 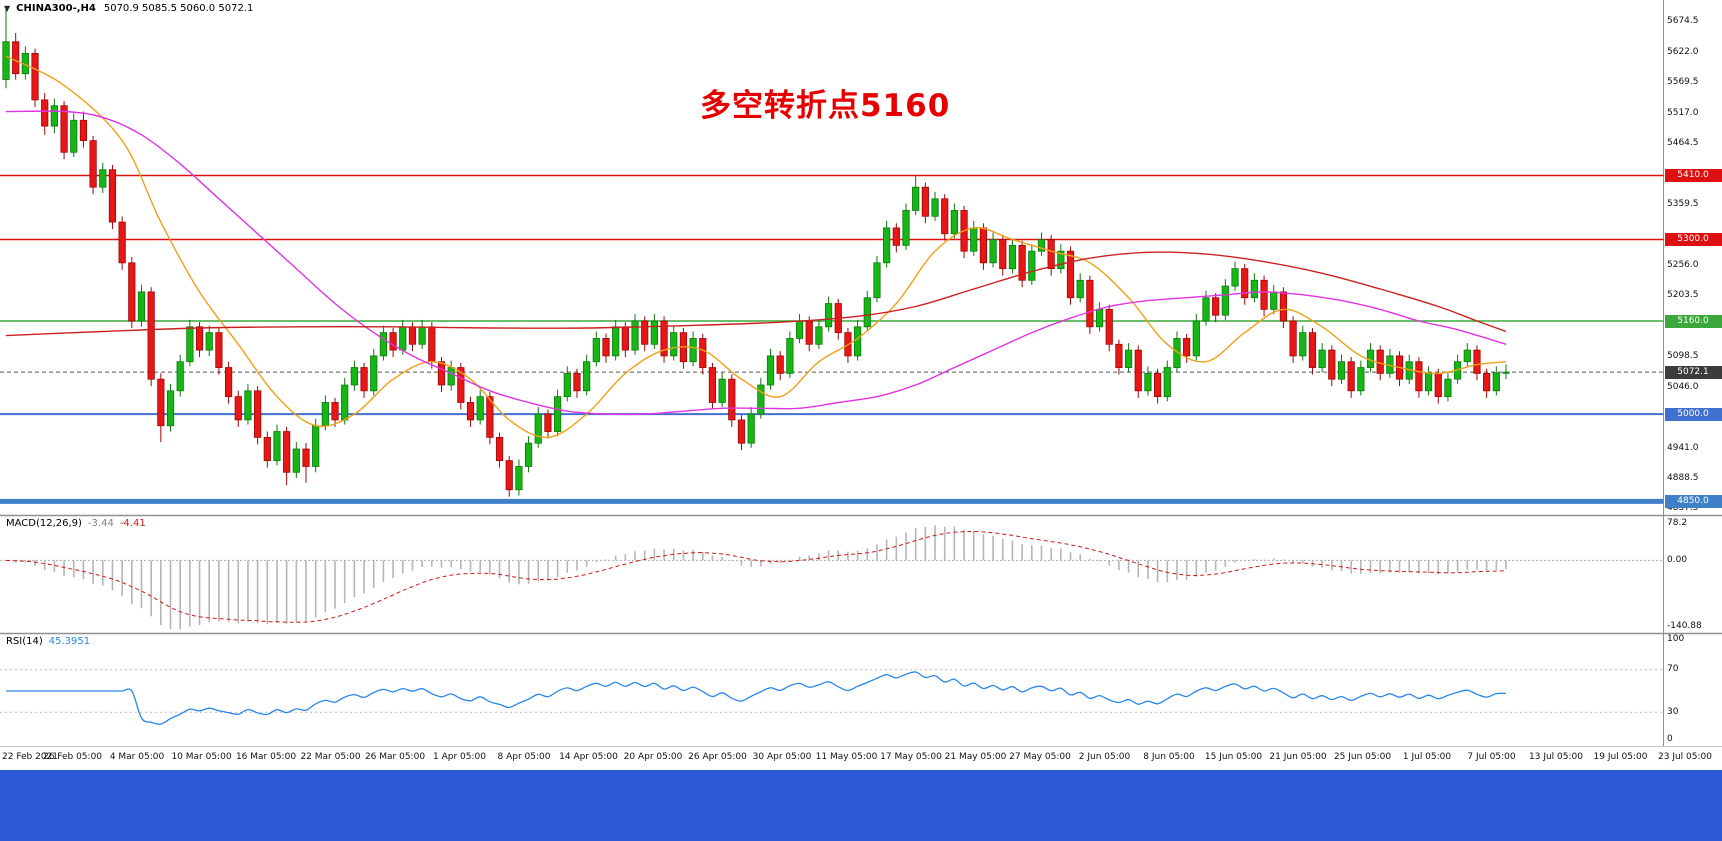 What do you see at coordinates (717, 757) in the screenshot?
I see `time-axis-label: 26 Apr 05:00` at bounding box center [717, 757].